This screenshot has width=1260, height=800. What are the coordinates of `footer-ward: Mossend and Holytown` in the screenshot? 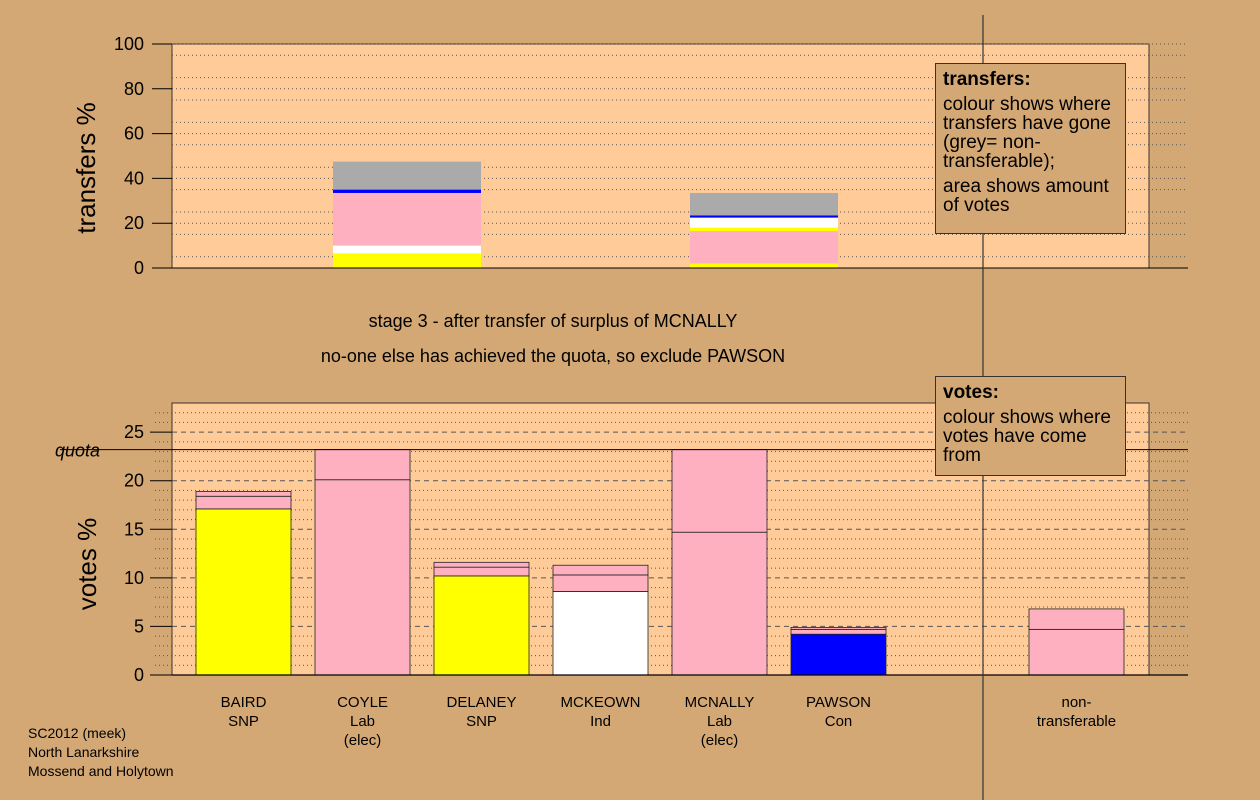 It's located at (101, 771).